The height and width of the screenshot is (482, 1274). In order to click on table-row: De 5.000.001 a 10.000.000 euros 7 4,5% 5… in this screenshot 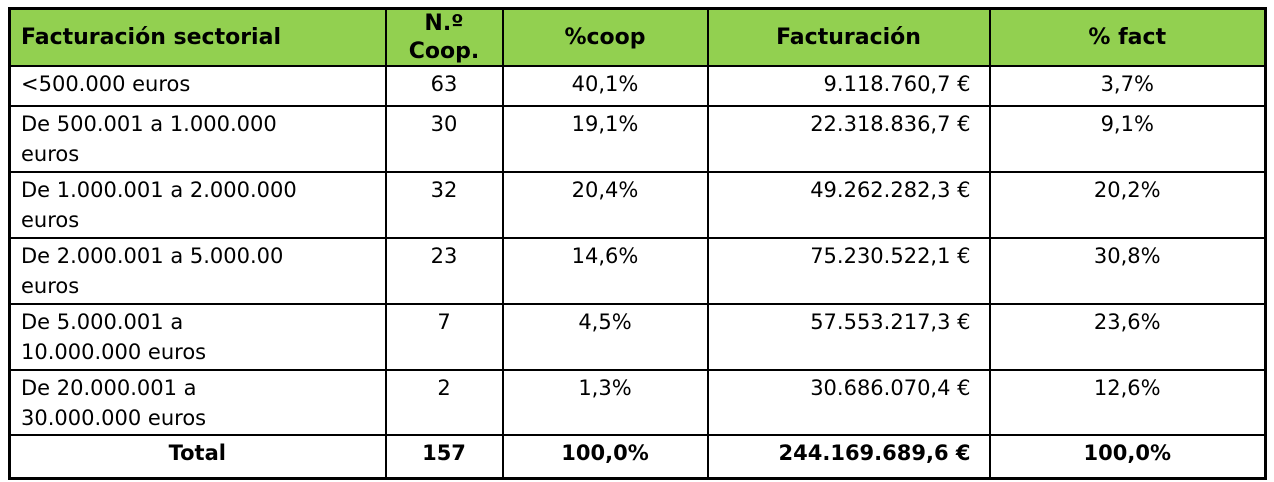, I will do `click(637, 336)`.